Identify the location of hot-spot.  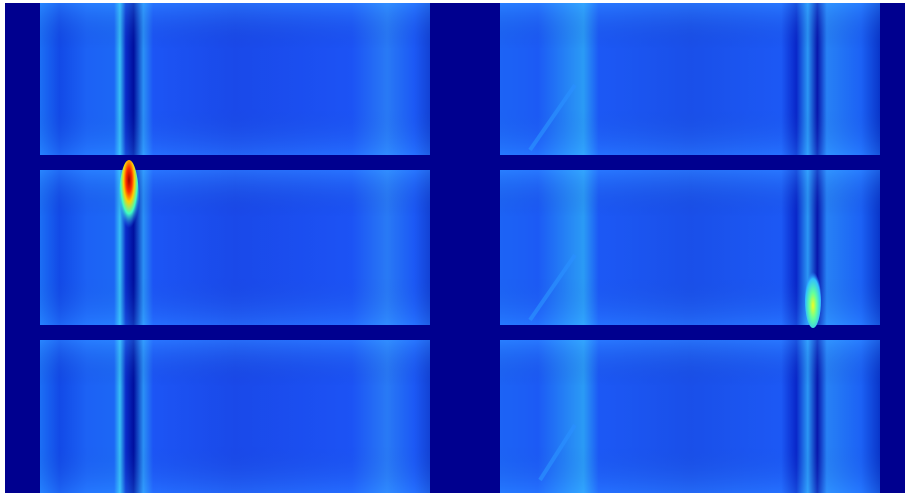
(129, 200).